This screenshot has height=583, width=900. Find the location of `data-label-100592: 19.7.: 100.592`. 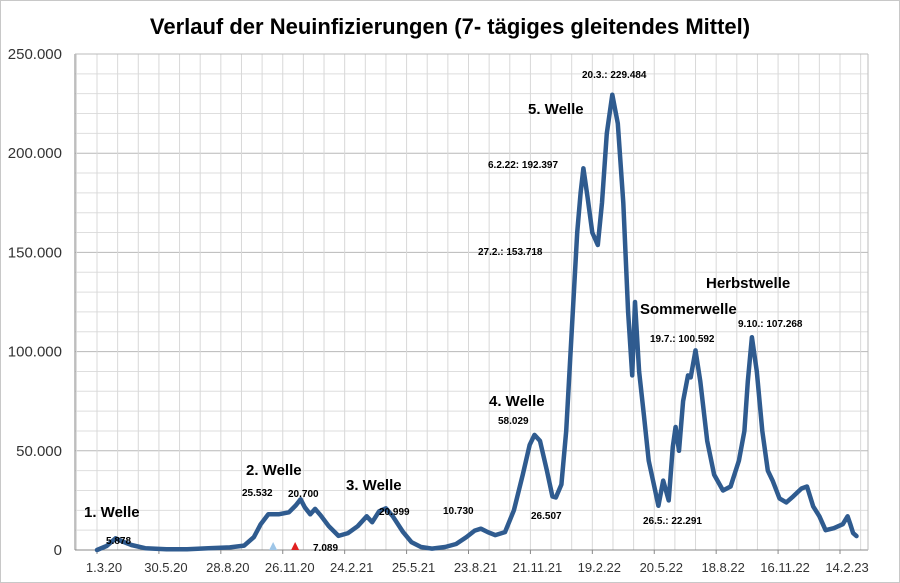

data-label-100592: 19.7.: 100.592 is located at coordinates (682, 339).